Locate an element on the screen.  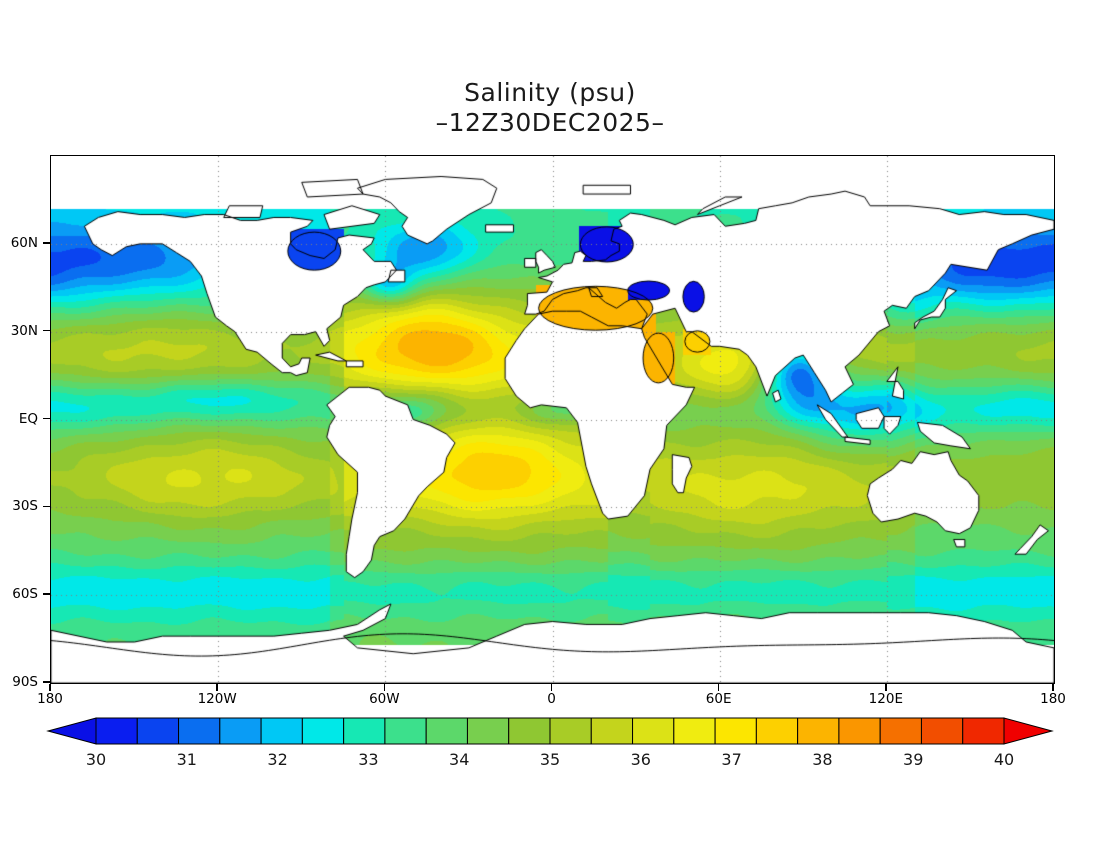
x-axis-tick-label: 60E is located at coordinates (718, 699).